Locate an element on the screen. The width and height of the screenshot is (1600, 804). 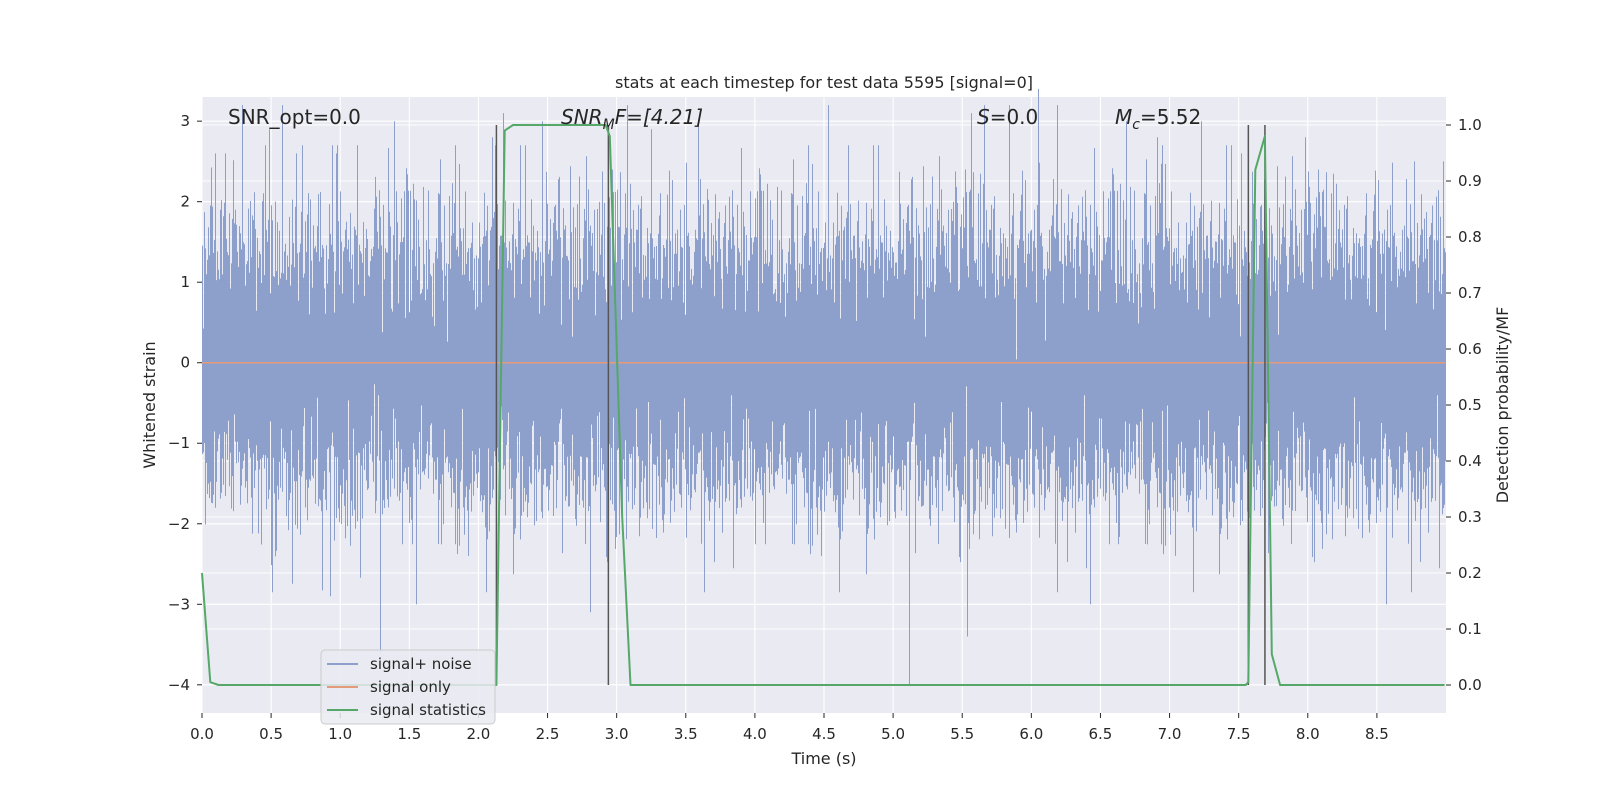
annotation-s-symbol: S is located at coordinates (983, 117).